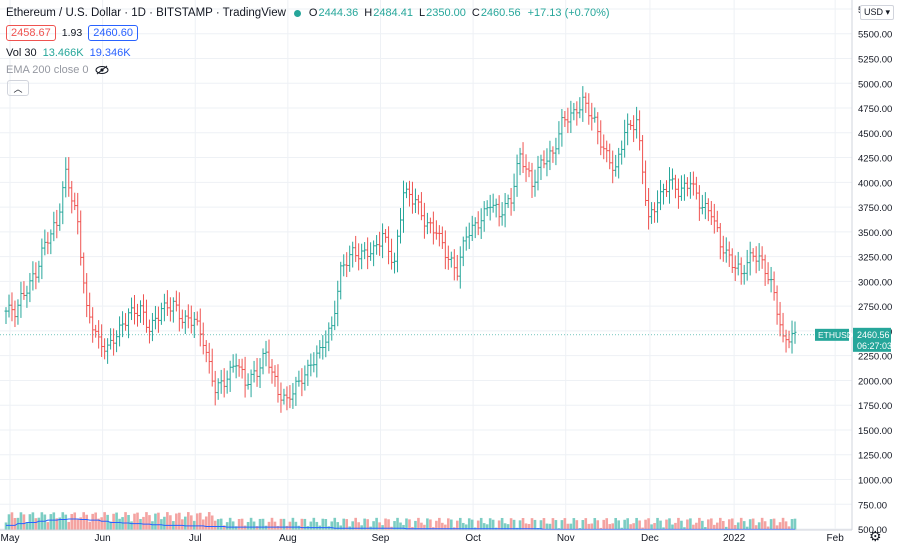  What do you see at coordinates (113, 33) in the screenshot?
I see `buy-price-button: 2460.60` at bounding box center [113, 33].